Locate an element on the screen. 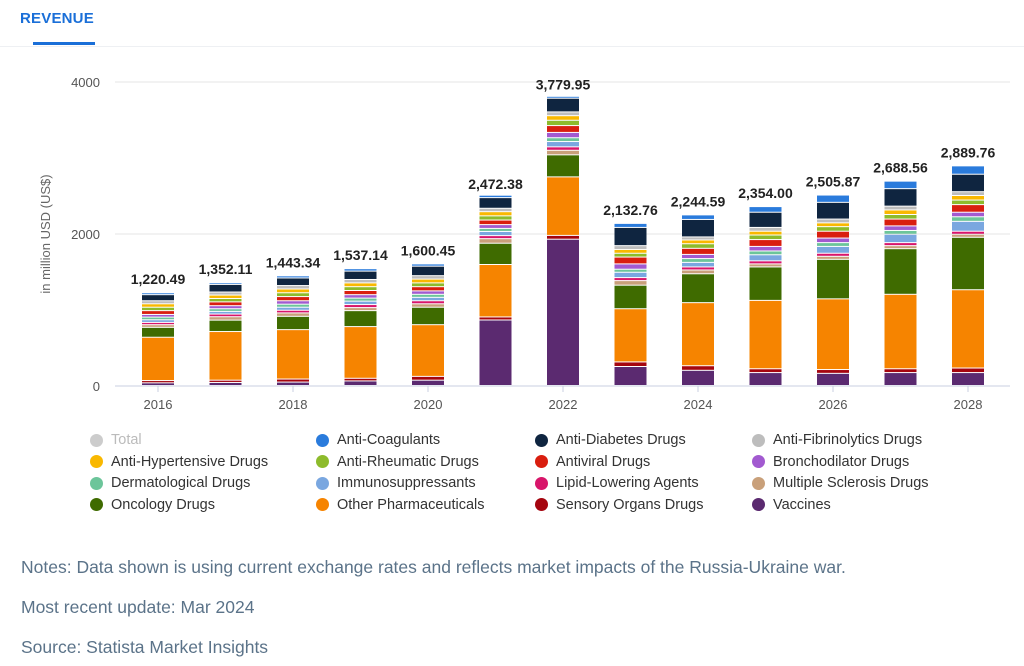  legend-item-other-pharmaceuticals: Other Pharmaceuticals is located at coordinates (400, 505).